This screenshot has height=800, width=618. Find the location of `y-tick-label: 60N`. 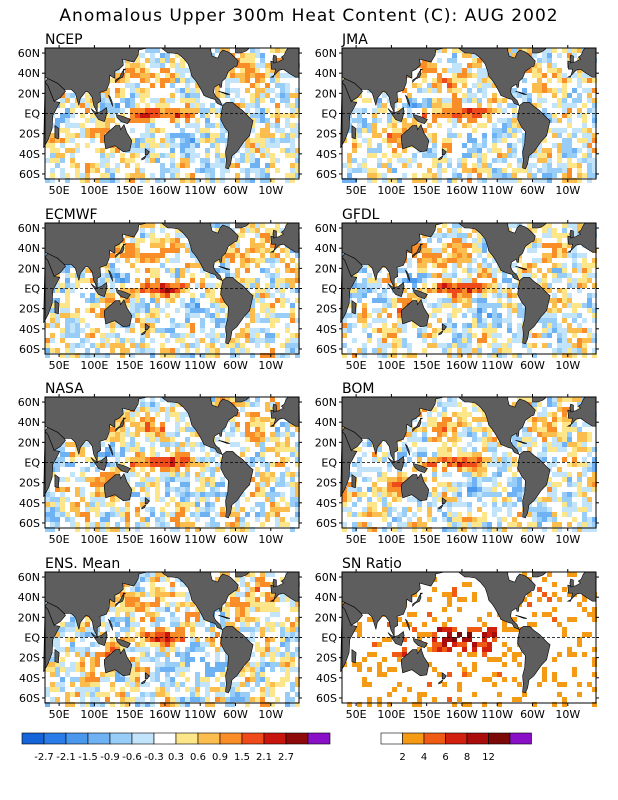

y-tick-label: 60N is located at coordinates (29, 53).